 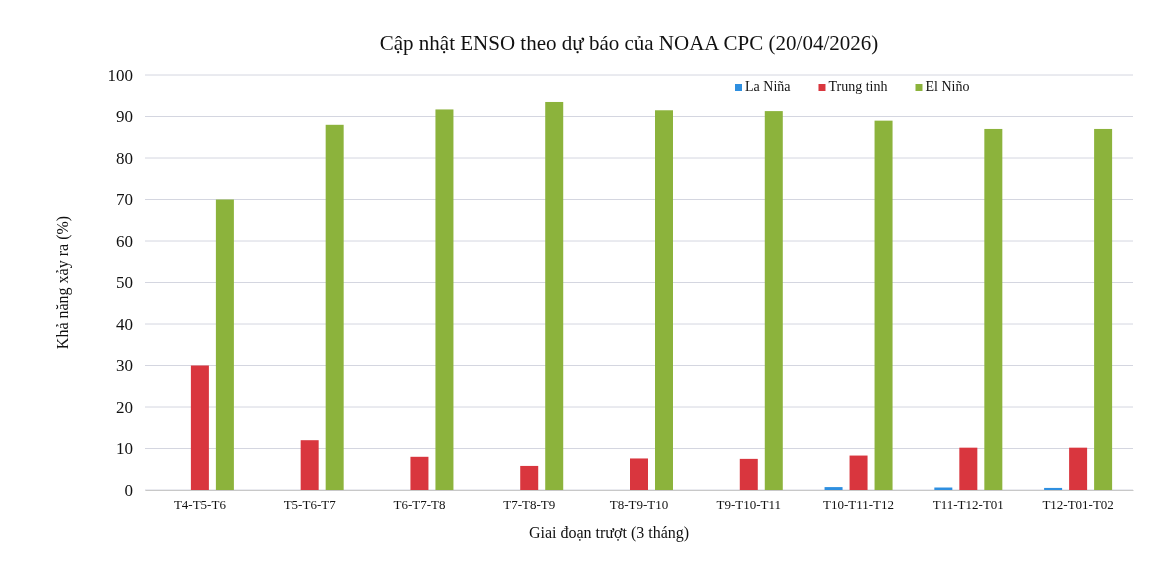 What do you see at coordinates (124, 117) in the screenshot?
I see `y-tick-label: 90` at bounding box center [124, 117].